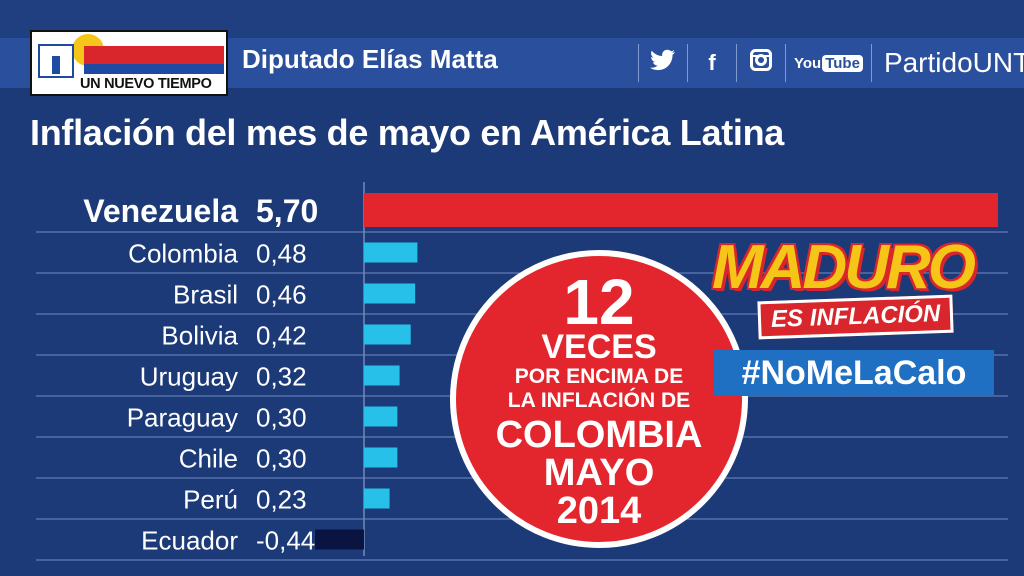  What do you see at coordinates (281, 254) in the screenshot?
I see `value-label: 0,48` at bounding box center [281, 254].